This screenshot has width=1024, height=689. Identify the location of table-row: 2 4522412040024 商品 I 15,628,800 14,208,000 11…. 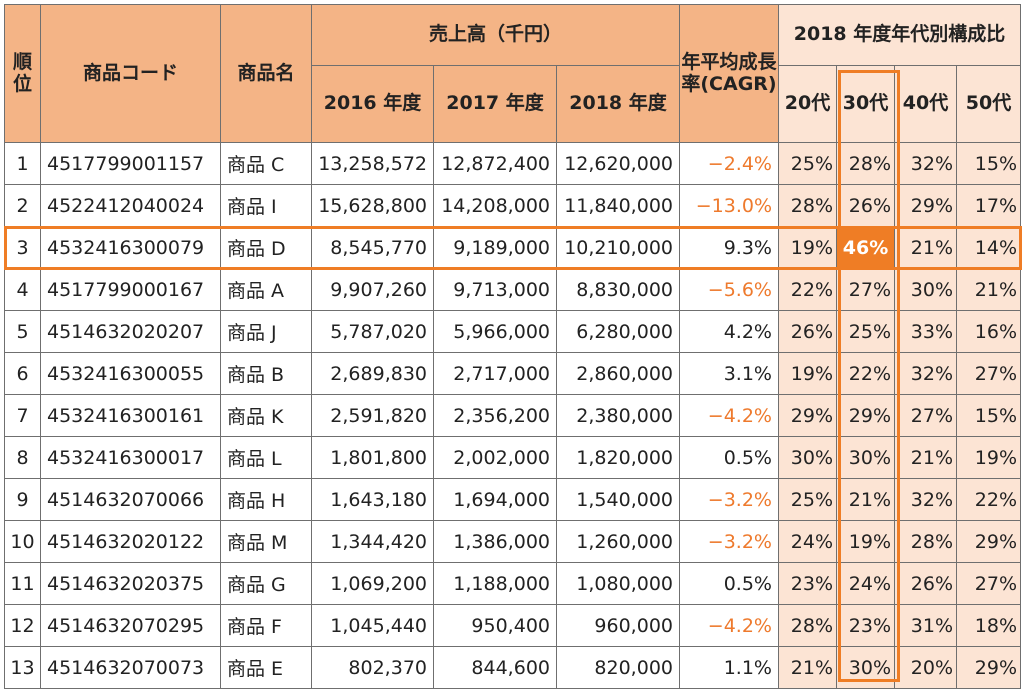
(512, 205).